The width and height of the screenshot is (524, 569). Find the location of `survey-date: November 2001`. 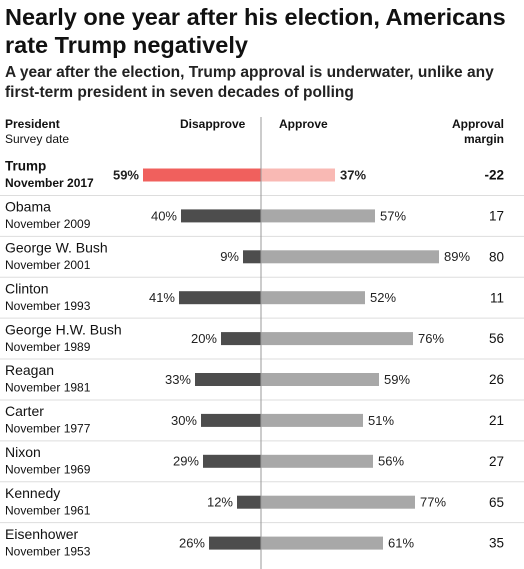

survey-date: November 2001 is located at coordinates (48, 265).